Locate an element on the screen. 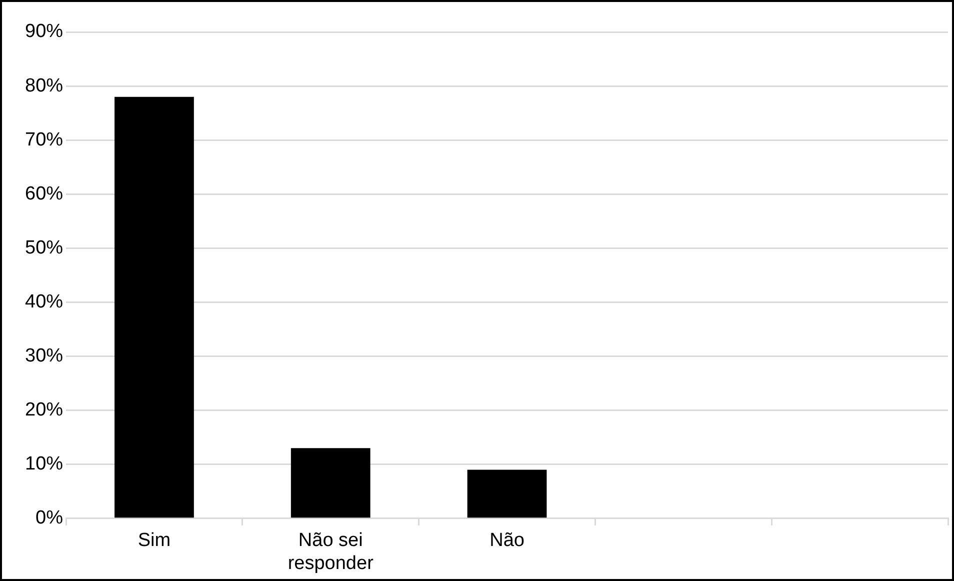 The height and width of the screenshot is (581, 954). x-tick-label: Sim is located at coordinates (154, 541).